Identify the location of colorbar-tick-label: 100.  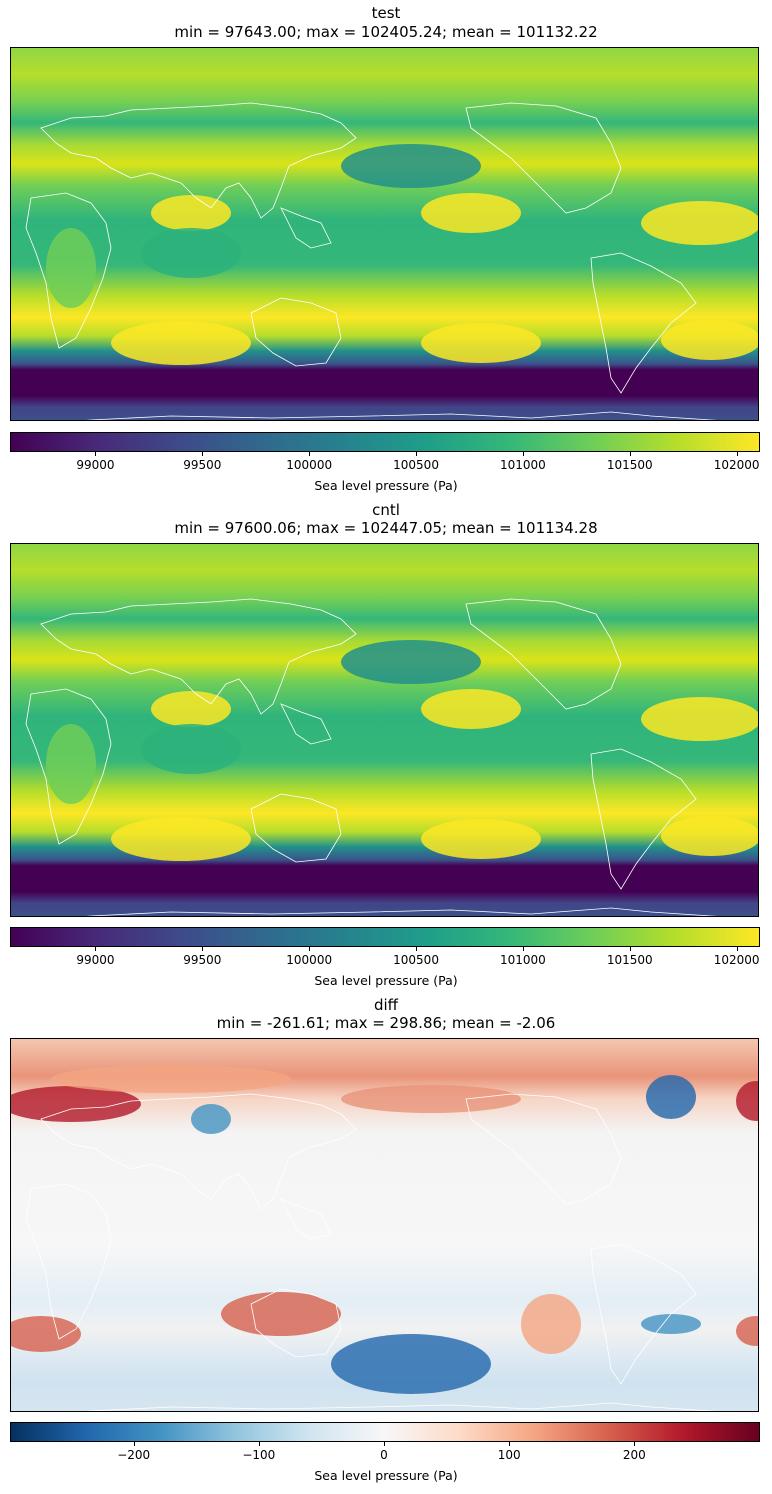
(509, 1455).